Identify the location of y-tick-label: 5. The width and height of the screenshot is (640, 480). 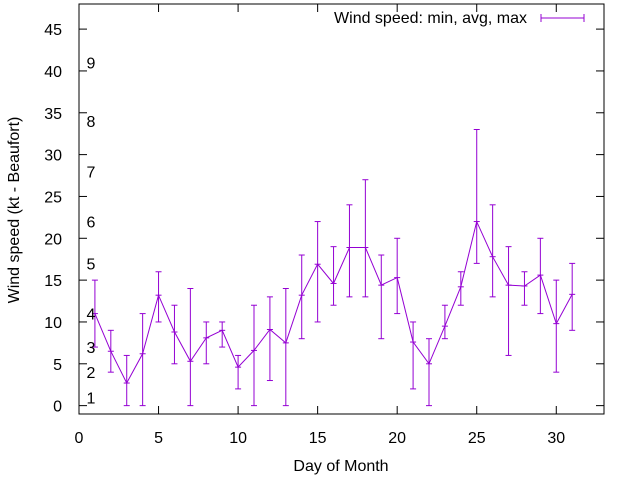
(57, 365).